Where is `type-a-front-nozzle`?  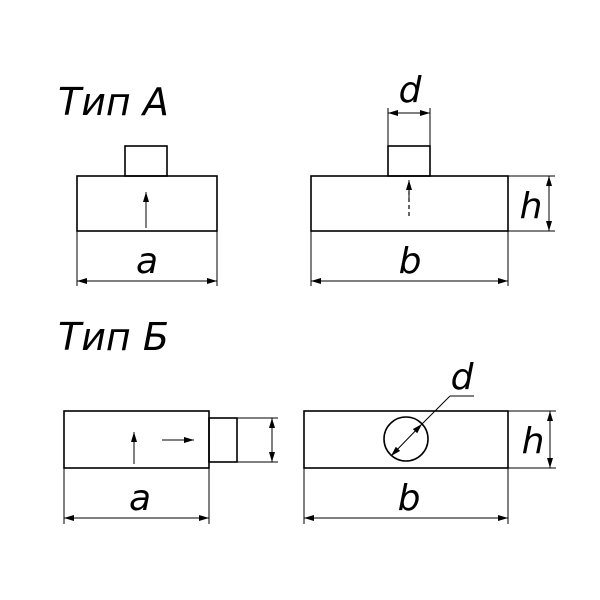 type-a-front-nozzle is located at coordinates (409, 161).